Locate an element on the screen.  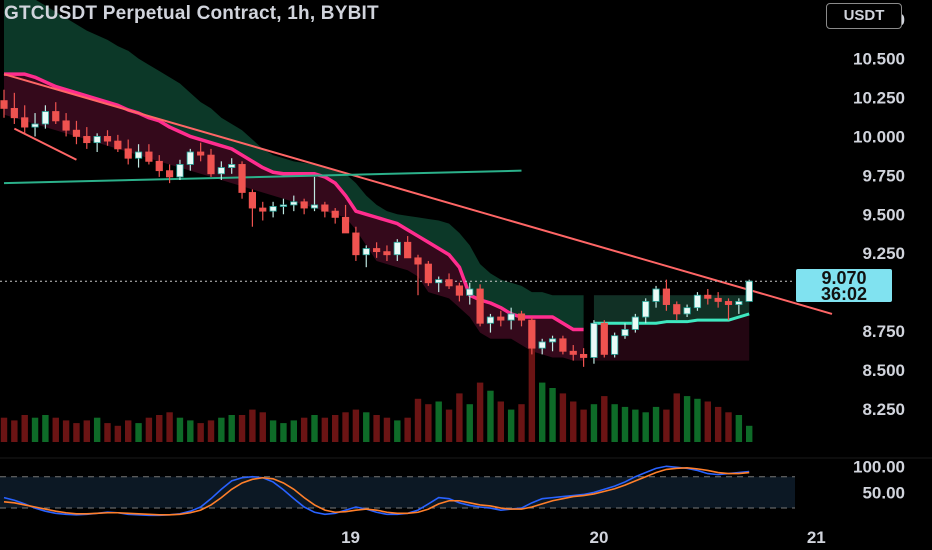
price-tick-label: 8.250 is located at coordinates (883, 409).